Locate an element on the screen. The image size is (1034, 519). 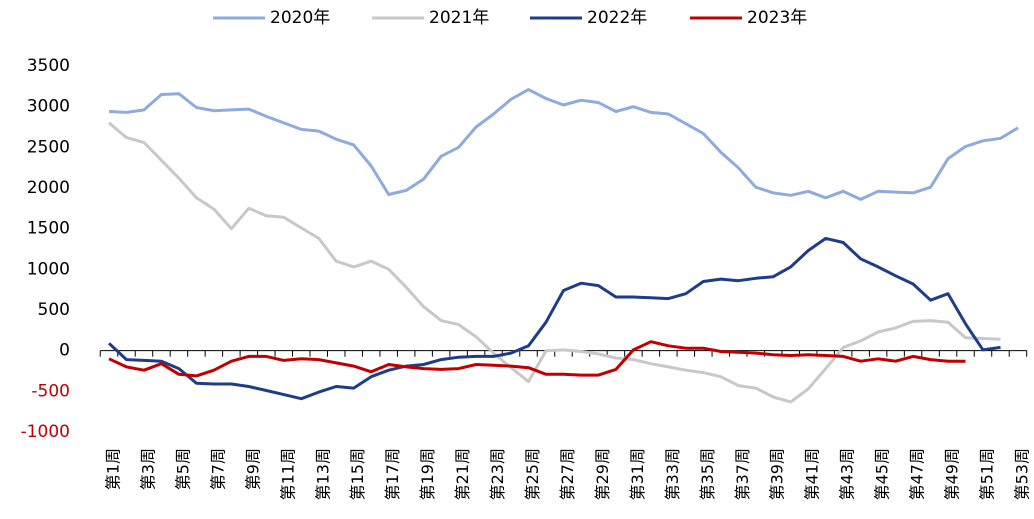
y-tick-label: 1500 is located at coordinates (48, 229).